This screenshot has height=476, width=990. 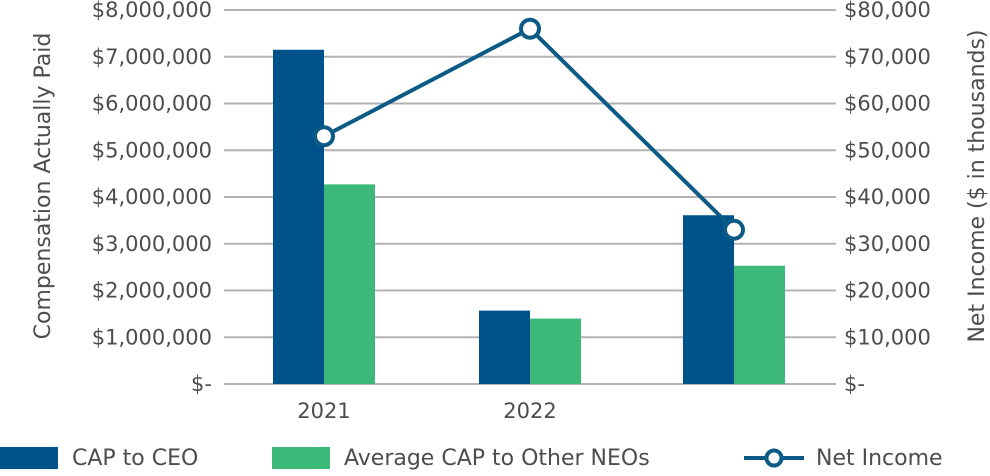 What do you see at coordinates (135, 458) in the screenshot?
I see `legend-label-cap-ceo: CAP to CEO` at bounding box center [135, 458].